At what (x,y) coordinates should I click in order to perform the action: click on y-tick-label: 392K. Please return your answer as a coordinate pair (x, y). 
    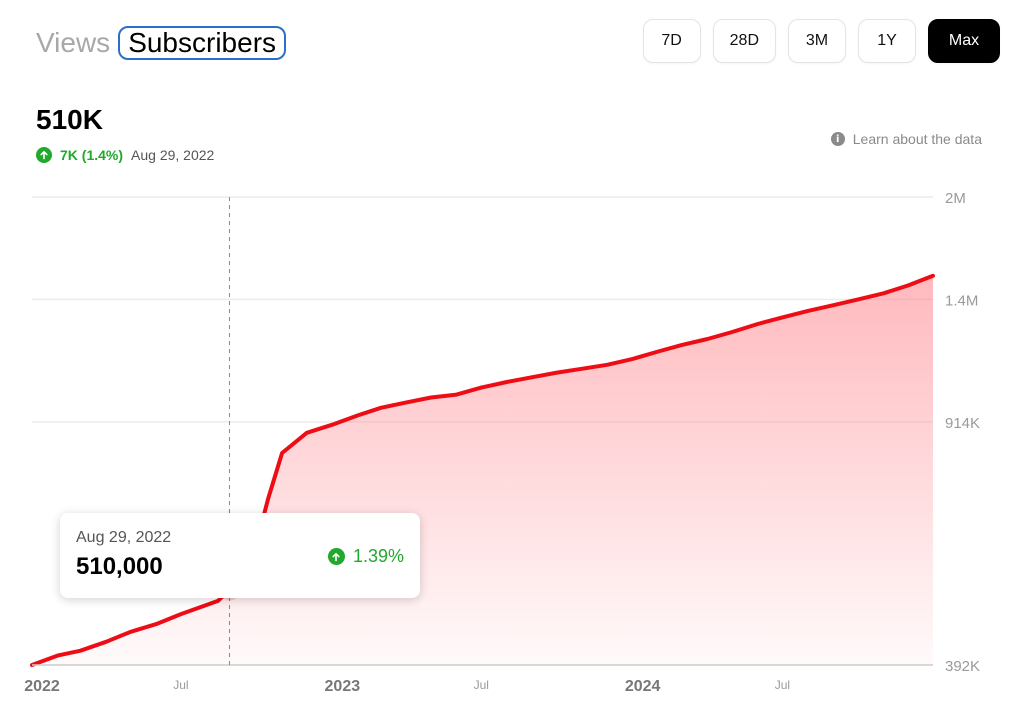
    Looking at the image, I should click on (962, 666).